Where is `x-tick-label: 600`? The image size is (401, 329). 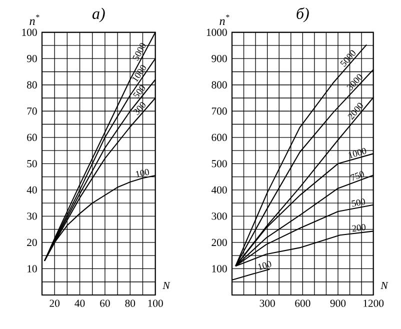
x-tick-label: 600 is located at coordinates (302, 303).